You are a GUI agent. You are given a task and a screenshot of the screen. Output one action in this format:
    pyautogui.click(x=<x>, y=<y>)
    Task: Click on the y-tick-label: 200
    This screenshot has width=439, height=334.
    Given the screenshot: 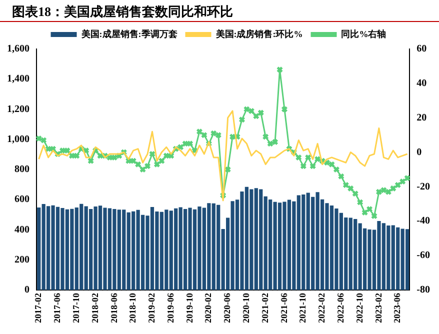 What is the action you would take?
    pyautogui.click(x=22, y=260)
    